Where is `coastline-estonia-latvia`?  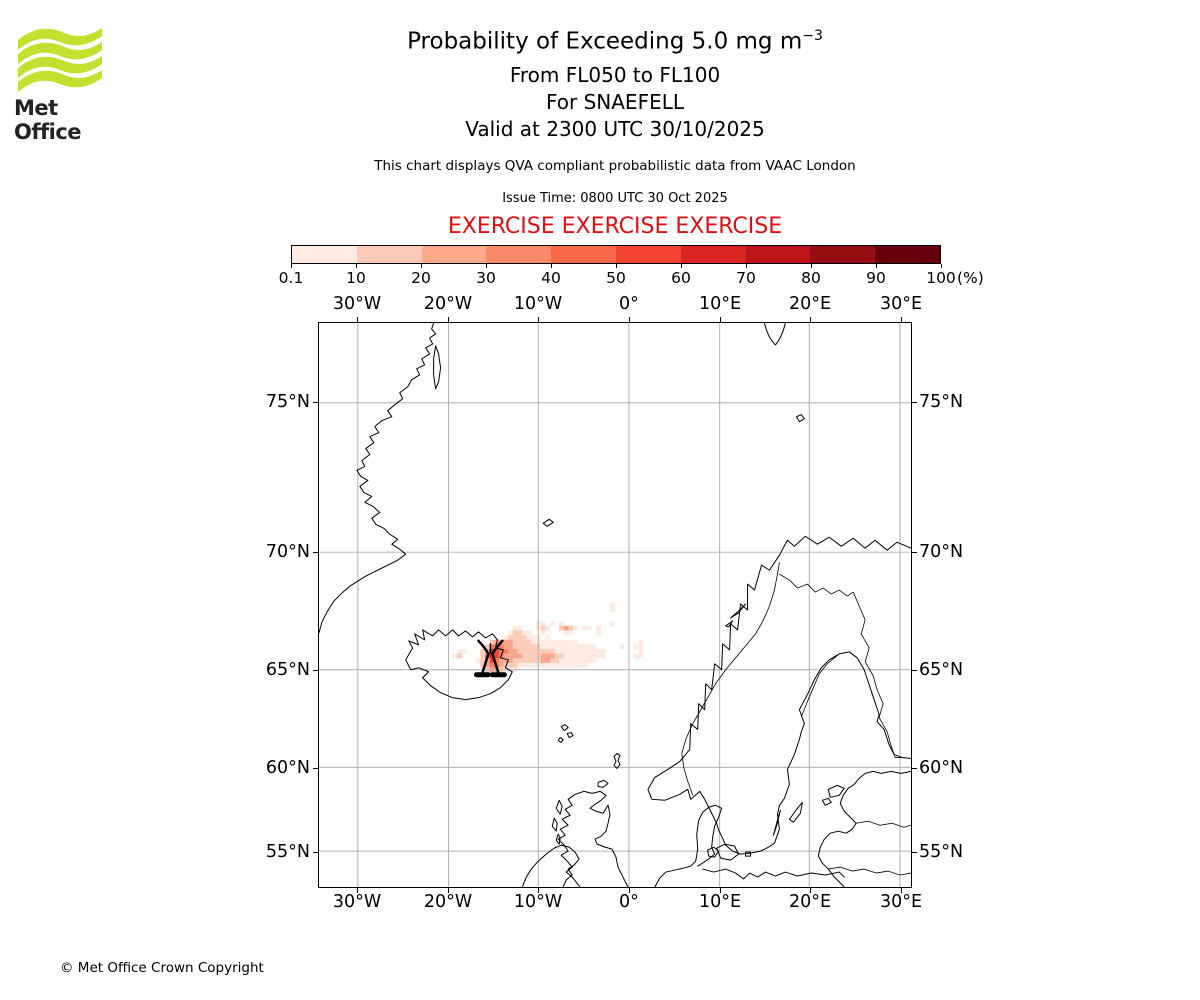 coastline-estonia-latvia is located at coordinates (864, 828).